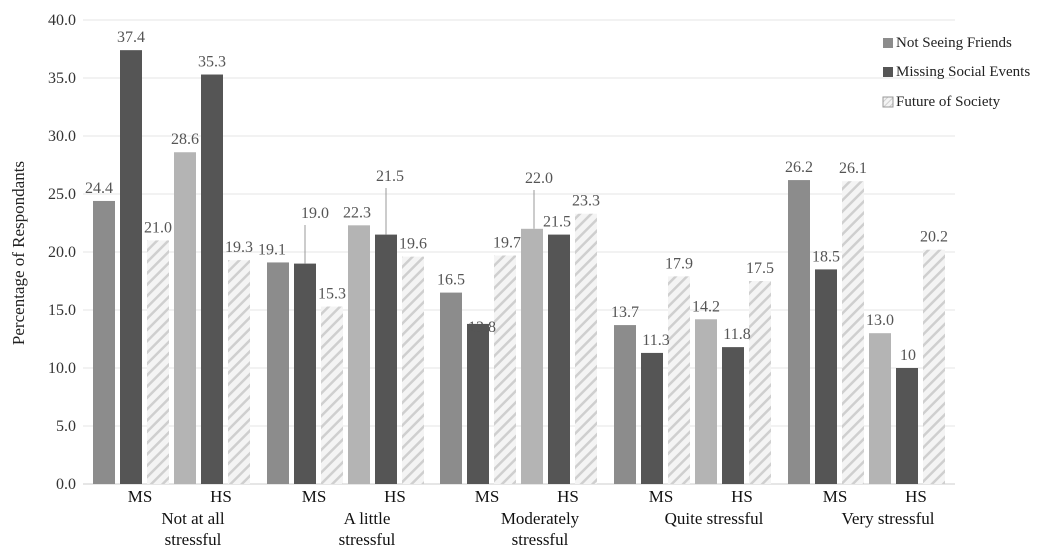  What do you see at coordinates (193, 518) in the screenshot?
I see `category-label: Not at all` at bounding box center [193, 518].